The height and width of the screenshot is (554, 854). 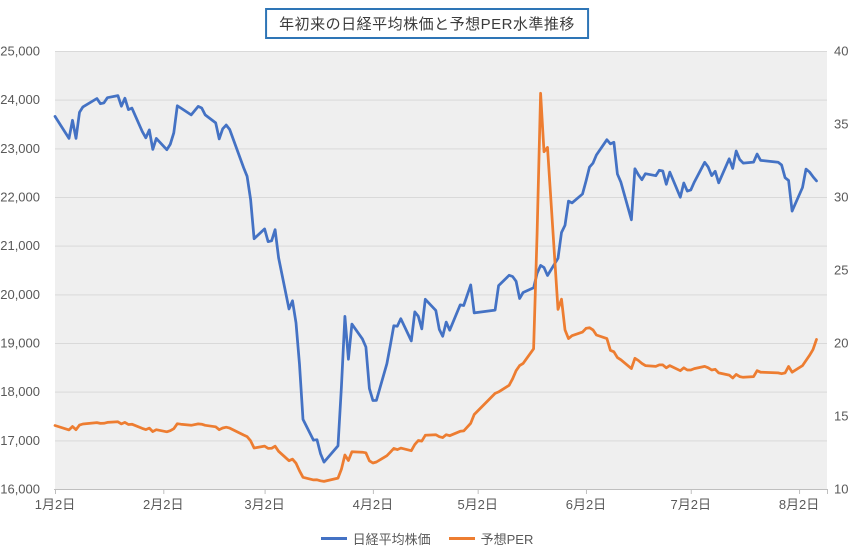 What do you see at coordinates (20, 294) in the screenshot?
I see `left-axis-label: 20,000` at bounding box center [20, 294].